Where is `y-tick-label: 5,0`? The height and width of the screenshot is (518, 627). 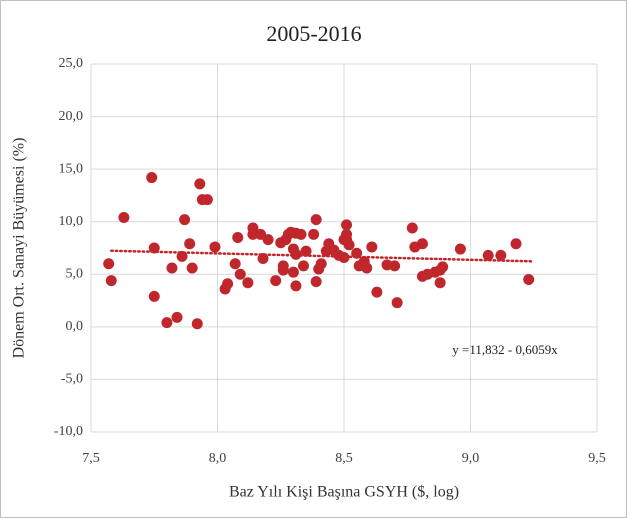
y-tick-label: 5,0 is located at coordinates (75, 274).